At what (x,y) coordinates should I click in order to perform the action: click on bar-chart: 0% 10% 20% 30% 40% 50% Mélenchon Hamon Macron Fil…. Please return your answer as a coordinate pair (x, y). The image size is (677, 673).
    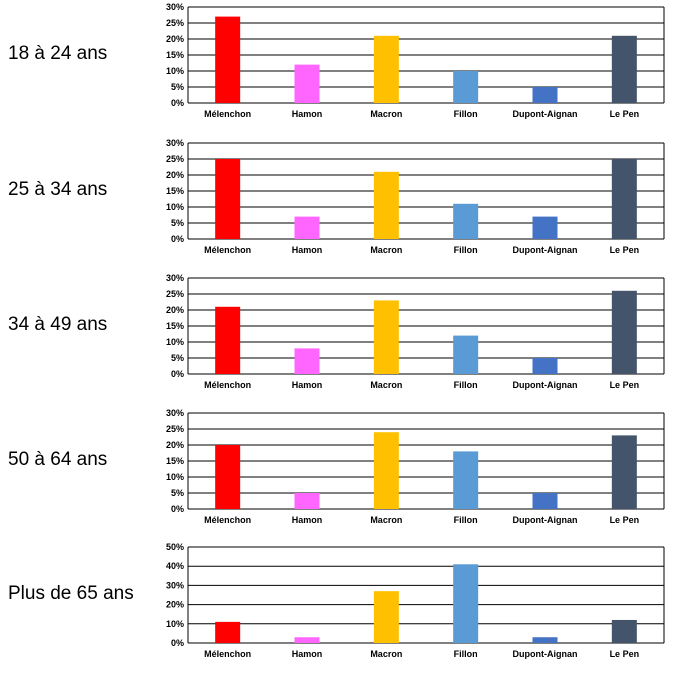
    Looking at the image, I should click on (415, 600).